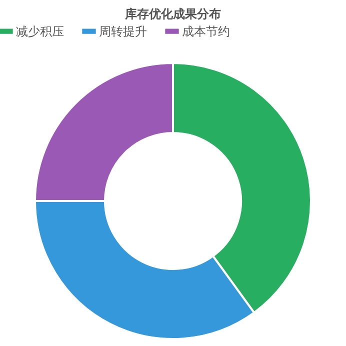  What do you see at coordinates (123, 31) in the screenshot?
I see `legend-label: 周转提升` at bounding box center [123, 31].